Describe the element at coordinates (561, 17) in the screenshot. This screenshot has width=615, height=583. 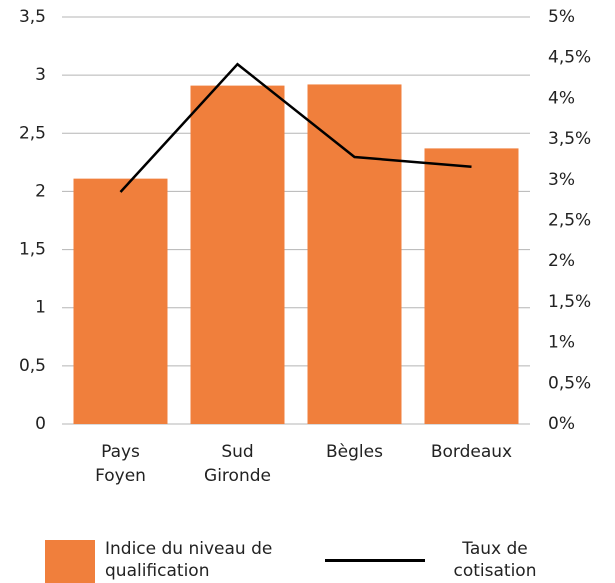
I see `y2-tick-label: 5%` at that location.